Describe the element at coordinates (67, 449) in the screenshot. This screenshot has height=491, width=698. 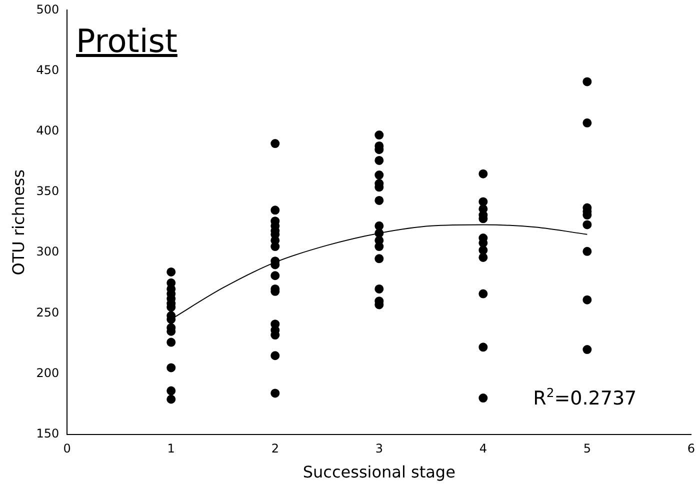
I see `x-tick-label: 0` at that location.